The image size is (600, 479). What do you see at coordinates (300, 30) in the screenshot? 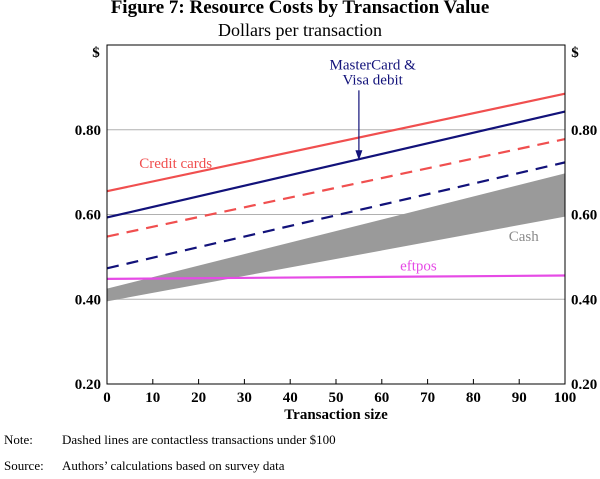
I see `chart-subtitle: Dollars per transaction` at bounding box center [300, 30].